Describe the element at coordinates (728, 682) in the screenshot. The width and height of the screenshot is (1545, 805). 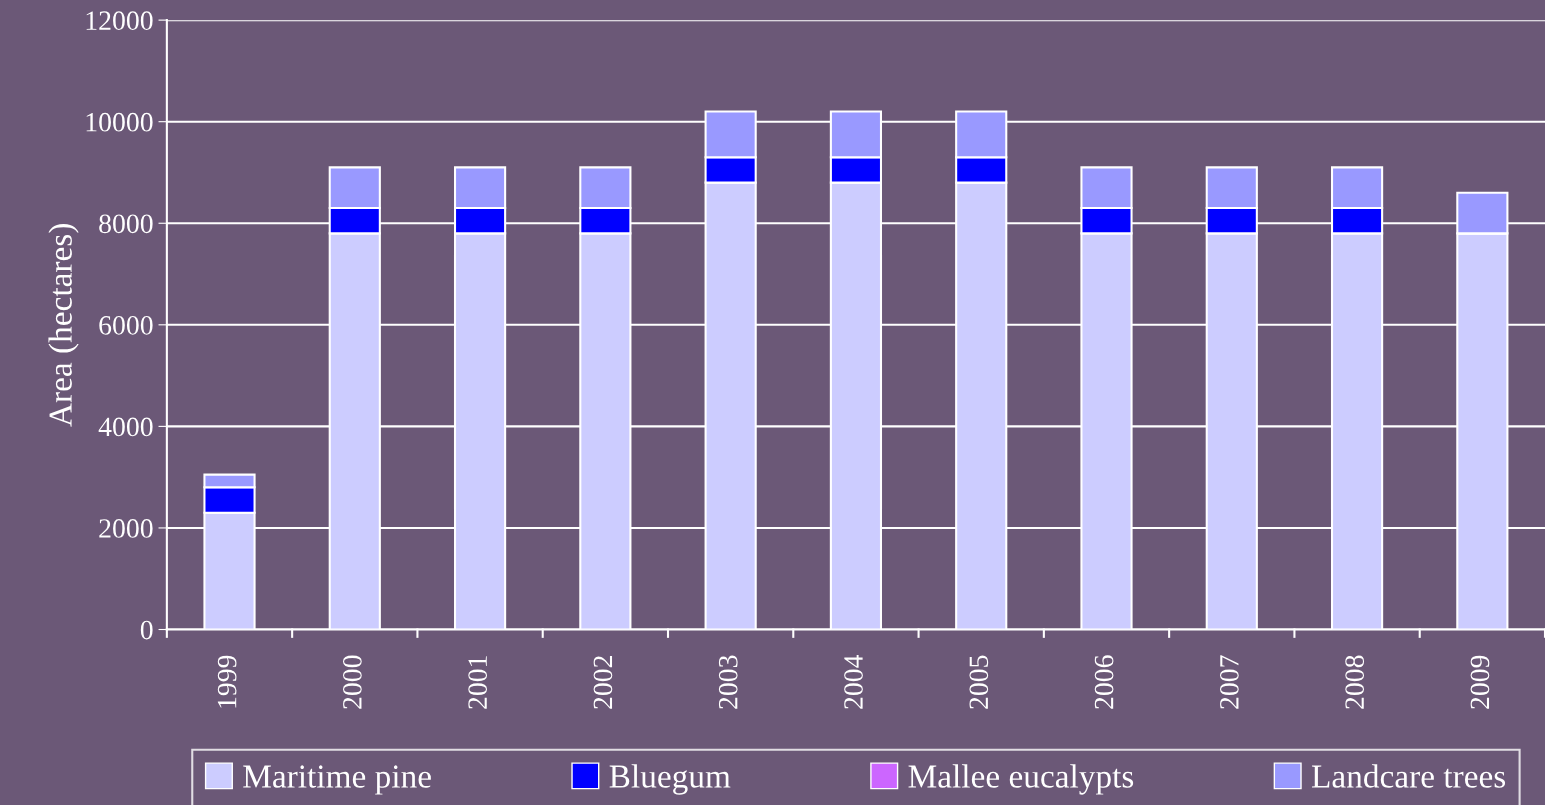
I see `x-tick-label: 2003` at that location.